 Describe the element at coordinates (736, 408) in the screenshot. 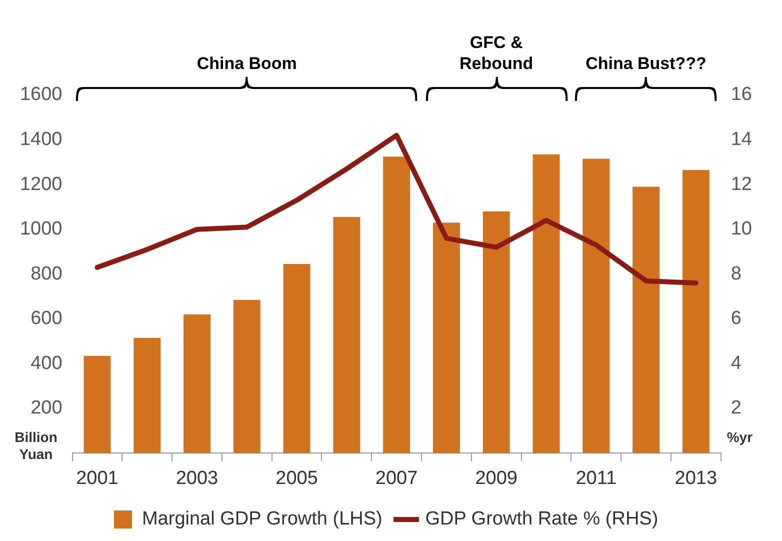

I see `y2-tick-label: 2` at that location.